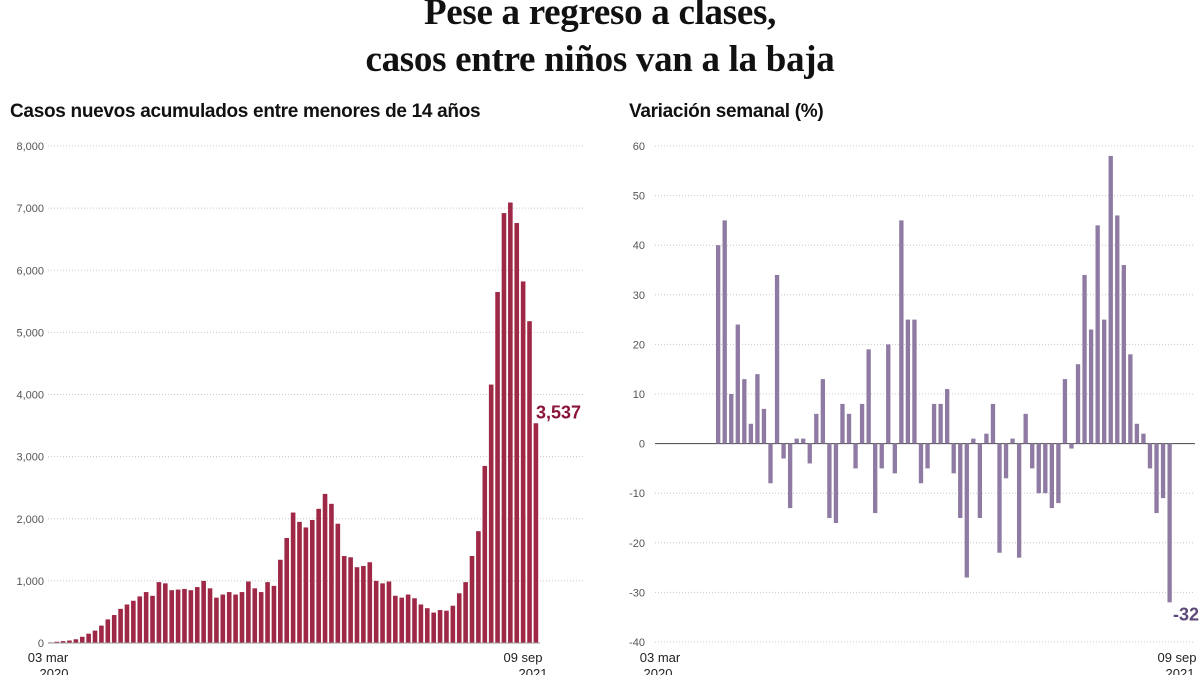  What do you see at coordinates (660, 657) in the screenshot?
I see `right-x-start-label: 03 mar` at bounding box center [660, 657].